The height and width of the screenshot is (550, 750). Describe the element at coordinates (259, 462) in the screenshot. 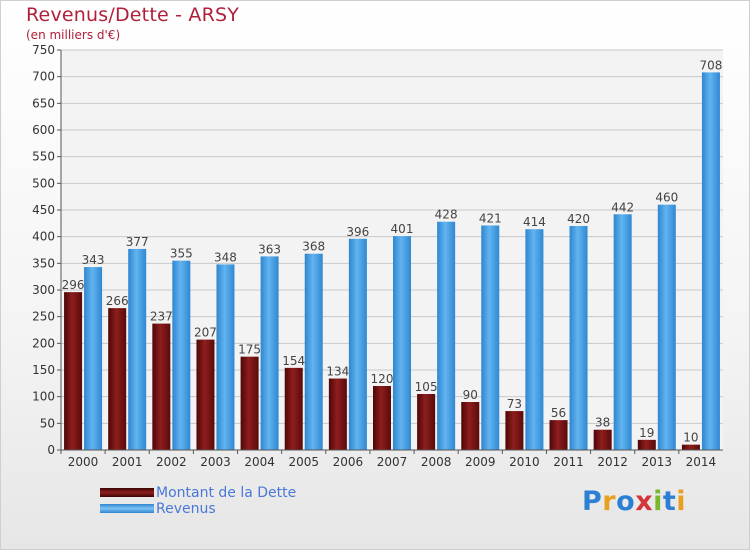

I see `x-tick-label: 2004` at that location.